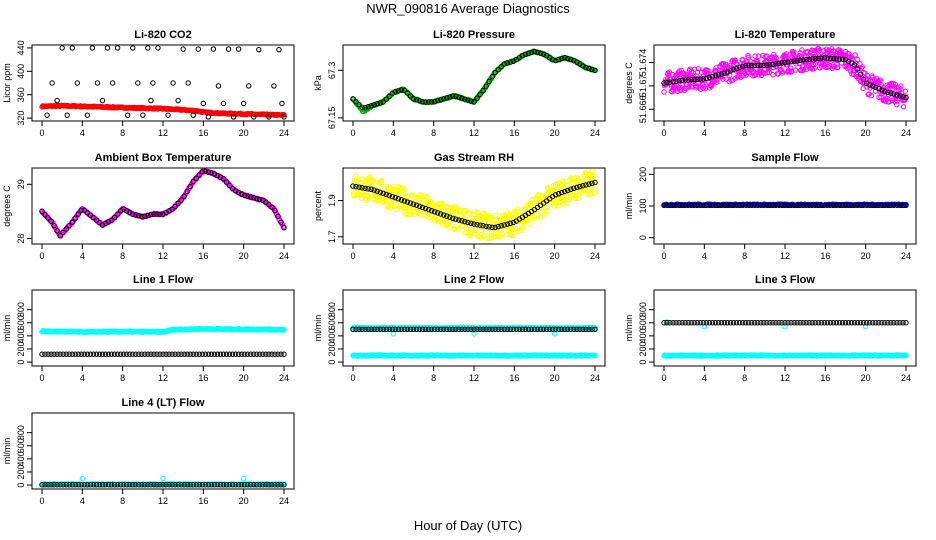 The image size is (936, 540). What do you see at coordinates (162, 35) in the screenshot?
I see `chart-title: Li-820 CO2` at bounding box center [162, 35].